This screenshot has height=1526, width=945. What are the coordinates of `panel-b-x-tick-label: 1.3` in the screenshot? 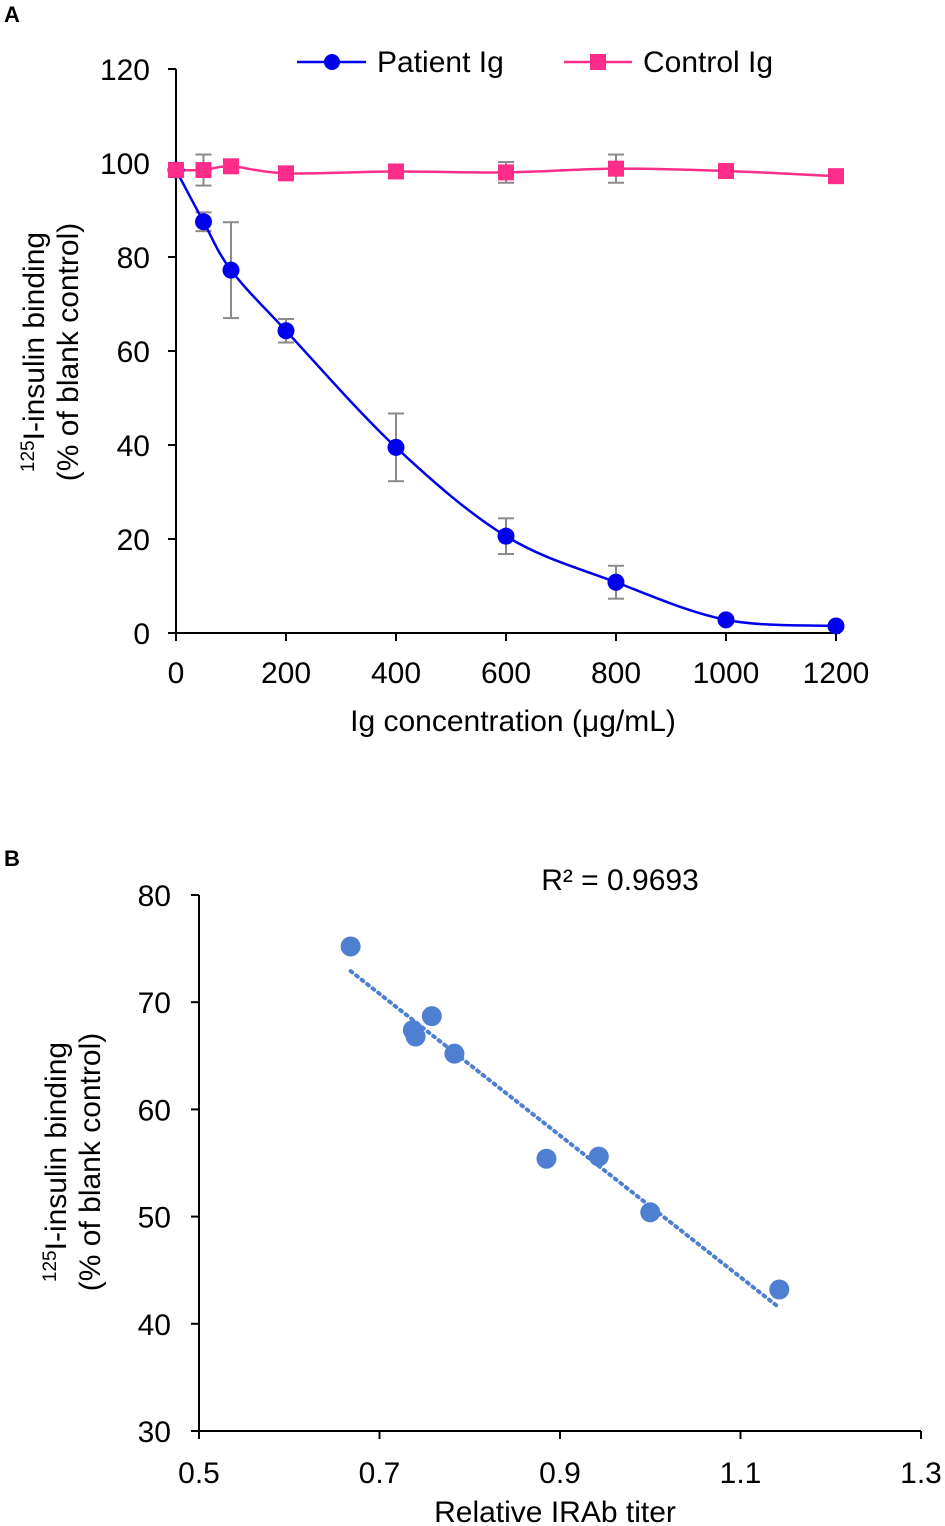 It's located at (921, 1473).